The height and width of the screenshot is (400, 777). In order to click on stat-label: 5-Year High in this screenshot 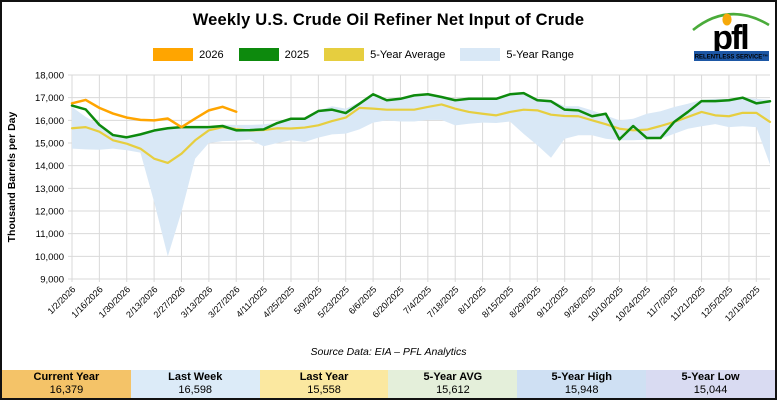, I will do `click(581, 377)`.